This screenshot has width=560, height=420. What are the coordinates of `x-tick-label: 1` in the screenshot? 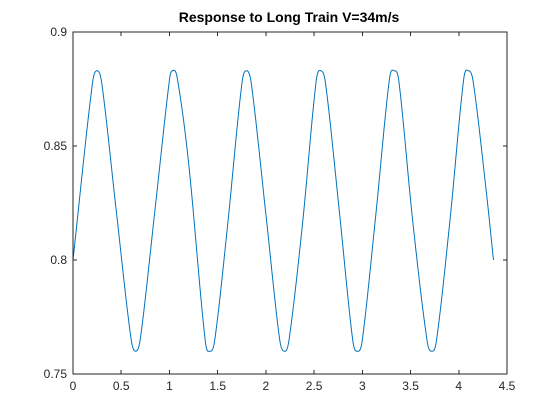 It's located at (169, 386).